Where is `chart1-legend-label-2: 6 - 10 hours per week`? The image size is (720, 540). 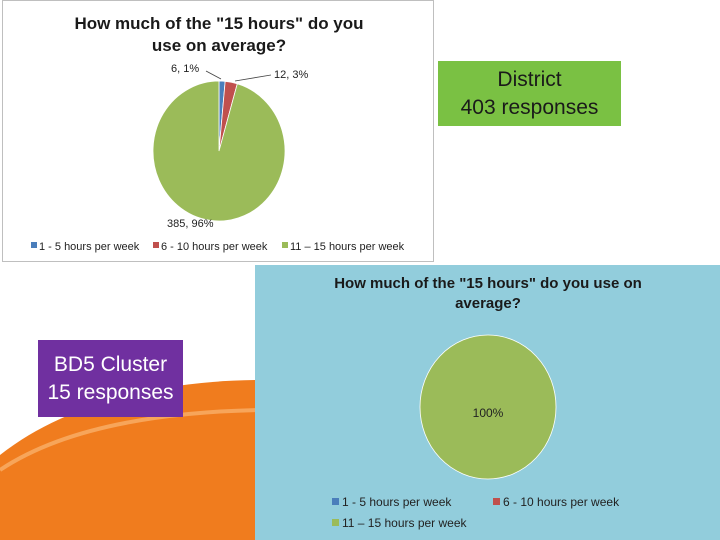 chart1-legend-label-2: 6 - 10 hours per week is located at coordinates (214, 247).